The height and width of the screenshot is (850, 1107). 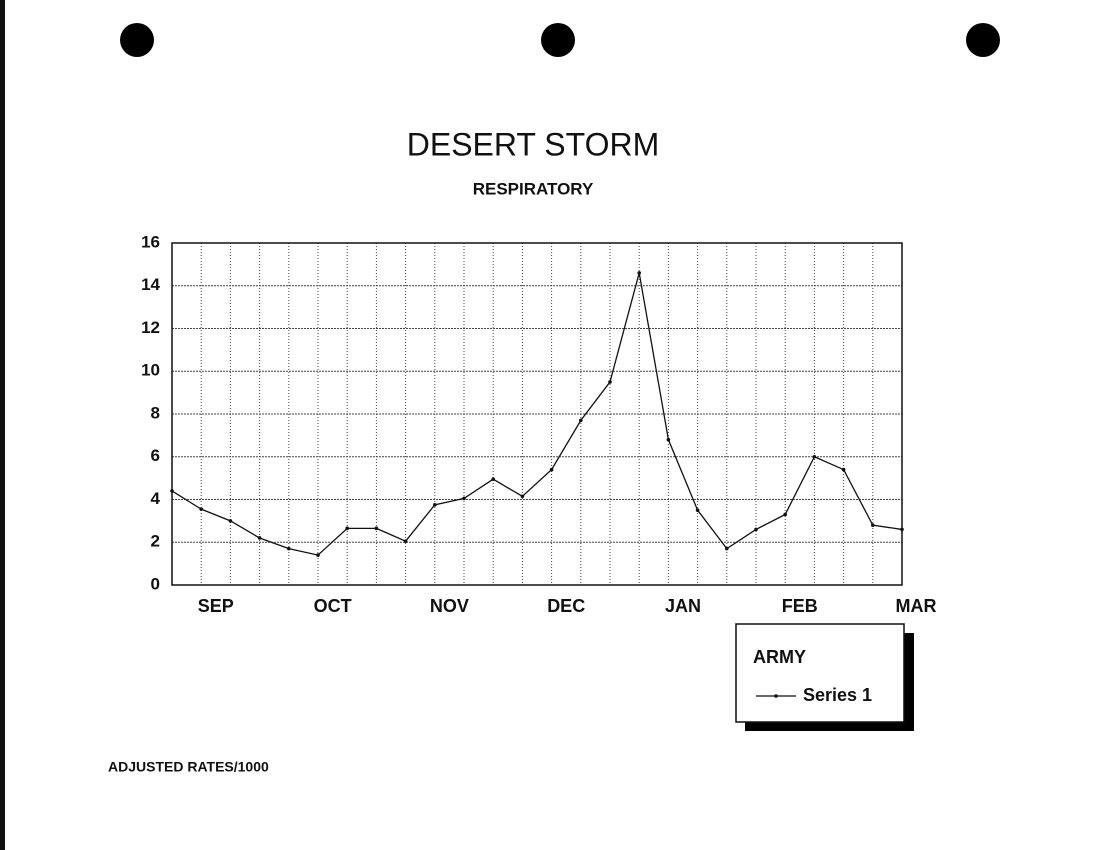 I want to click on y-tick-label: 2, so click(x=155, y=541).